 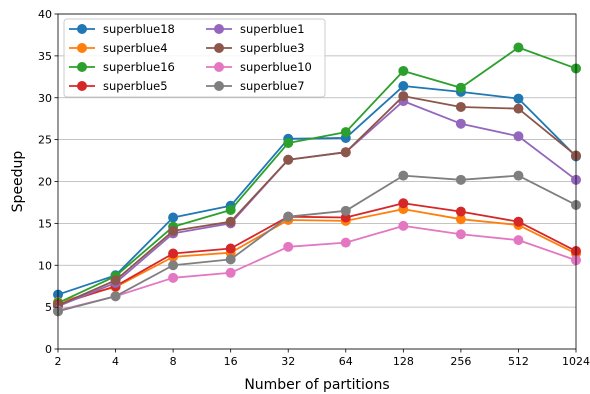 What do you see at coordinates (45, 56) in the screenshot?
I see `y-tick-label: 35` at bounding box center [45, 56].